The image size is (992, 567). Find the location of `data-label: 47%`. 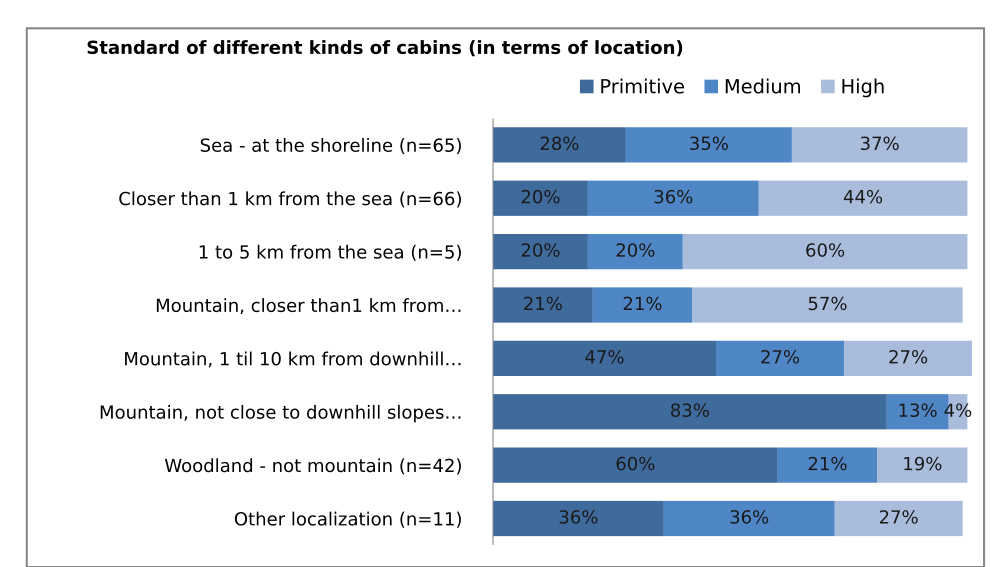

data-label: 47% is located at coordinates (604, 357).